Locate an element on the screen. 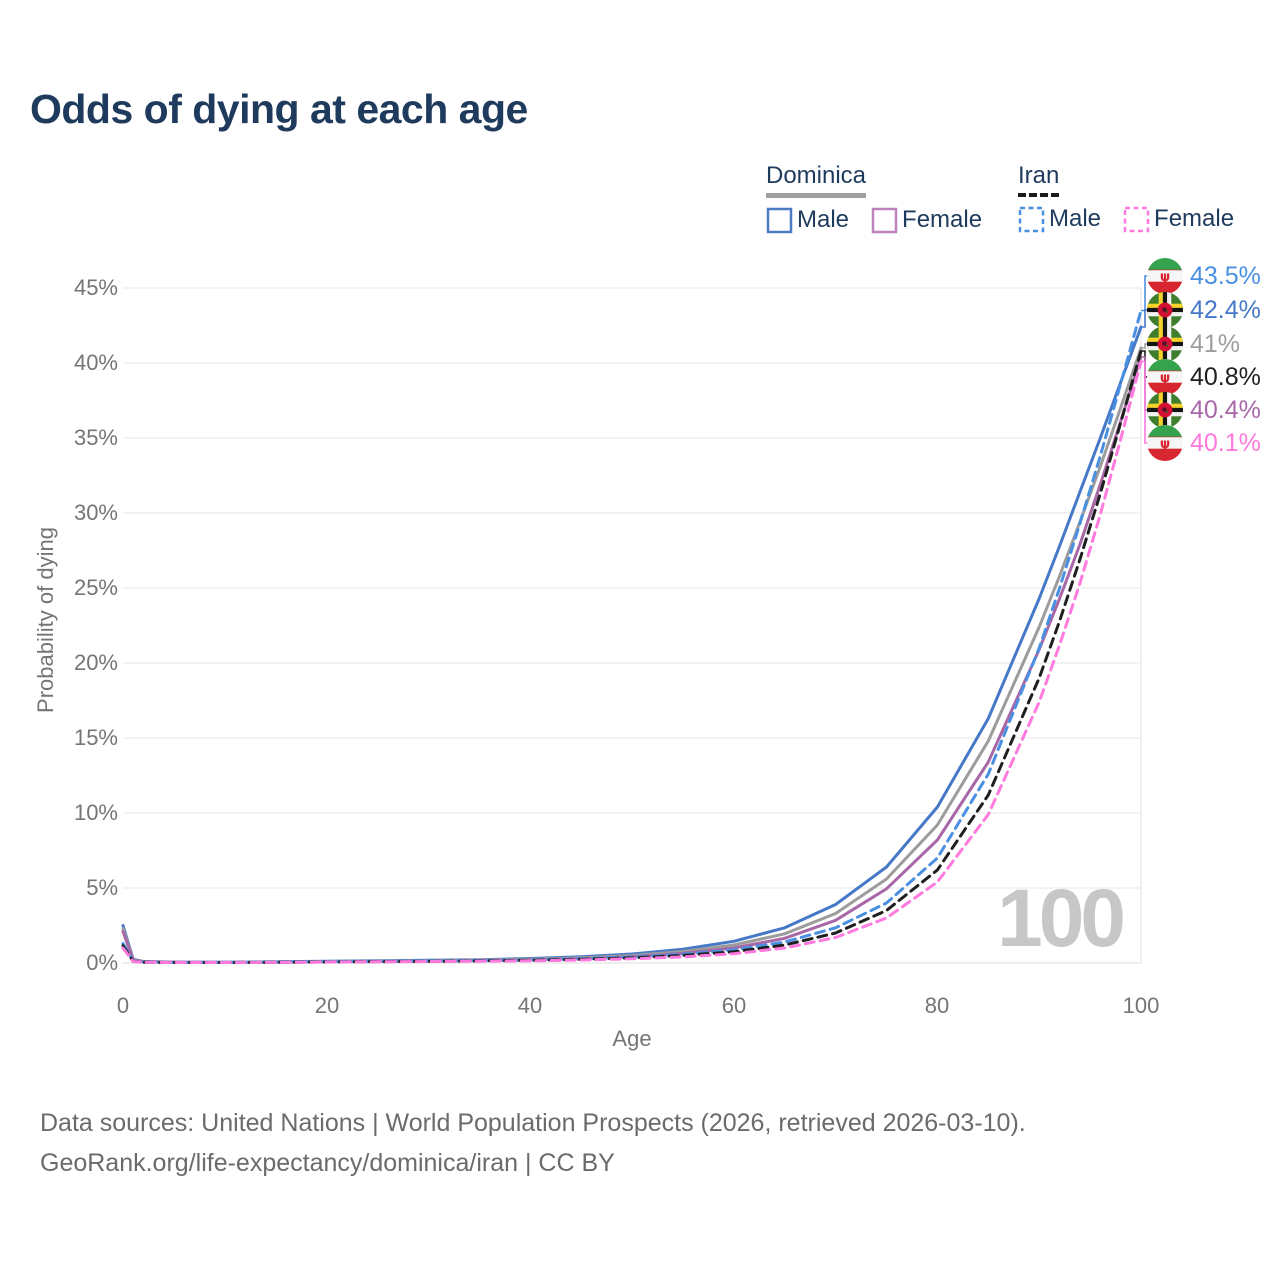  y-axis-tick: 30% is located at coordinates (95, 512).